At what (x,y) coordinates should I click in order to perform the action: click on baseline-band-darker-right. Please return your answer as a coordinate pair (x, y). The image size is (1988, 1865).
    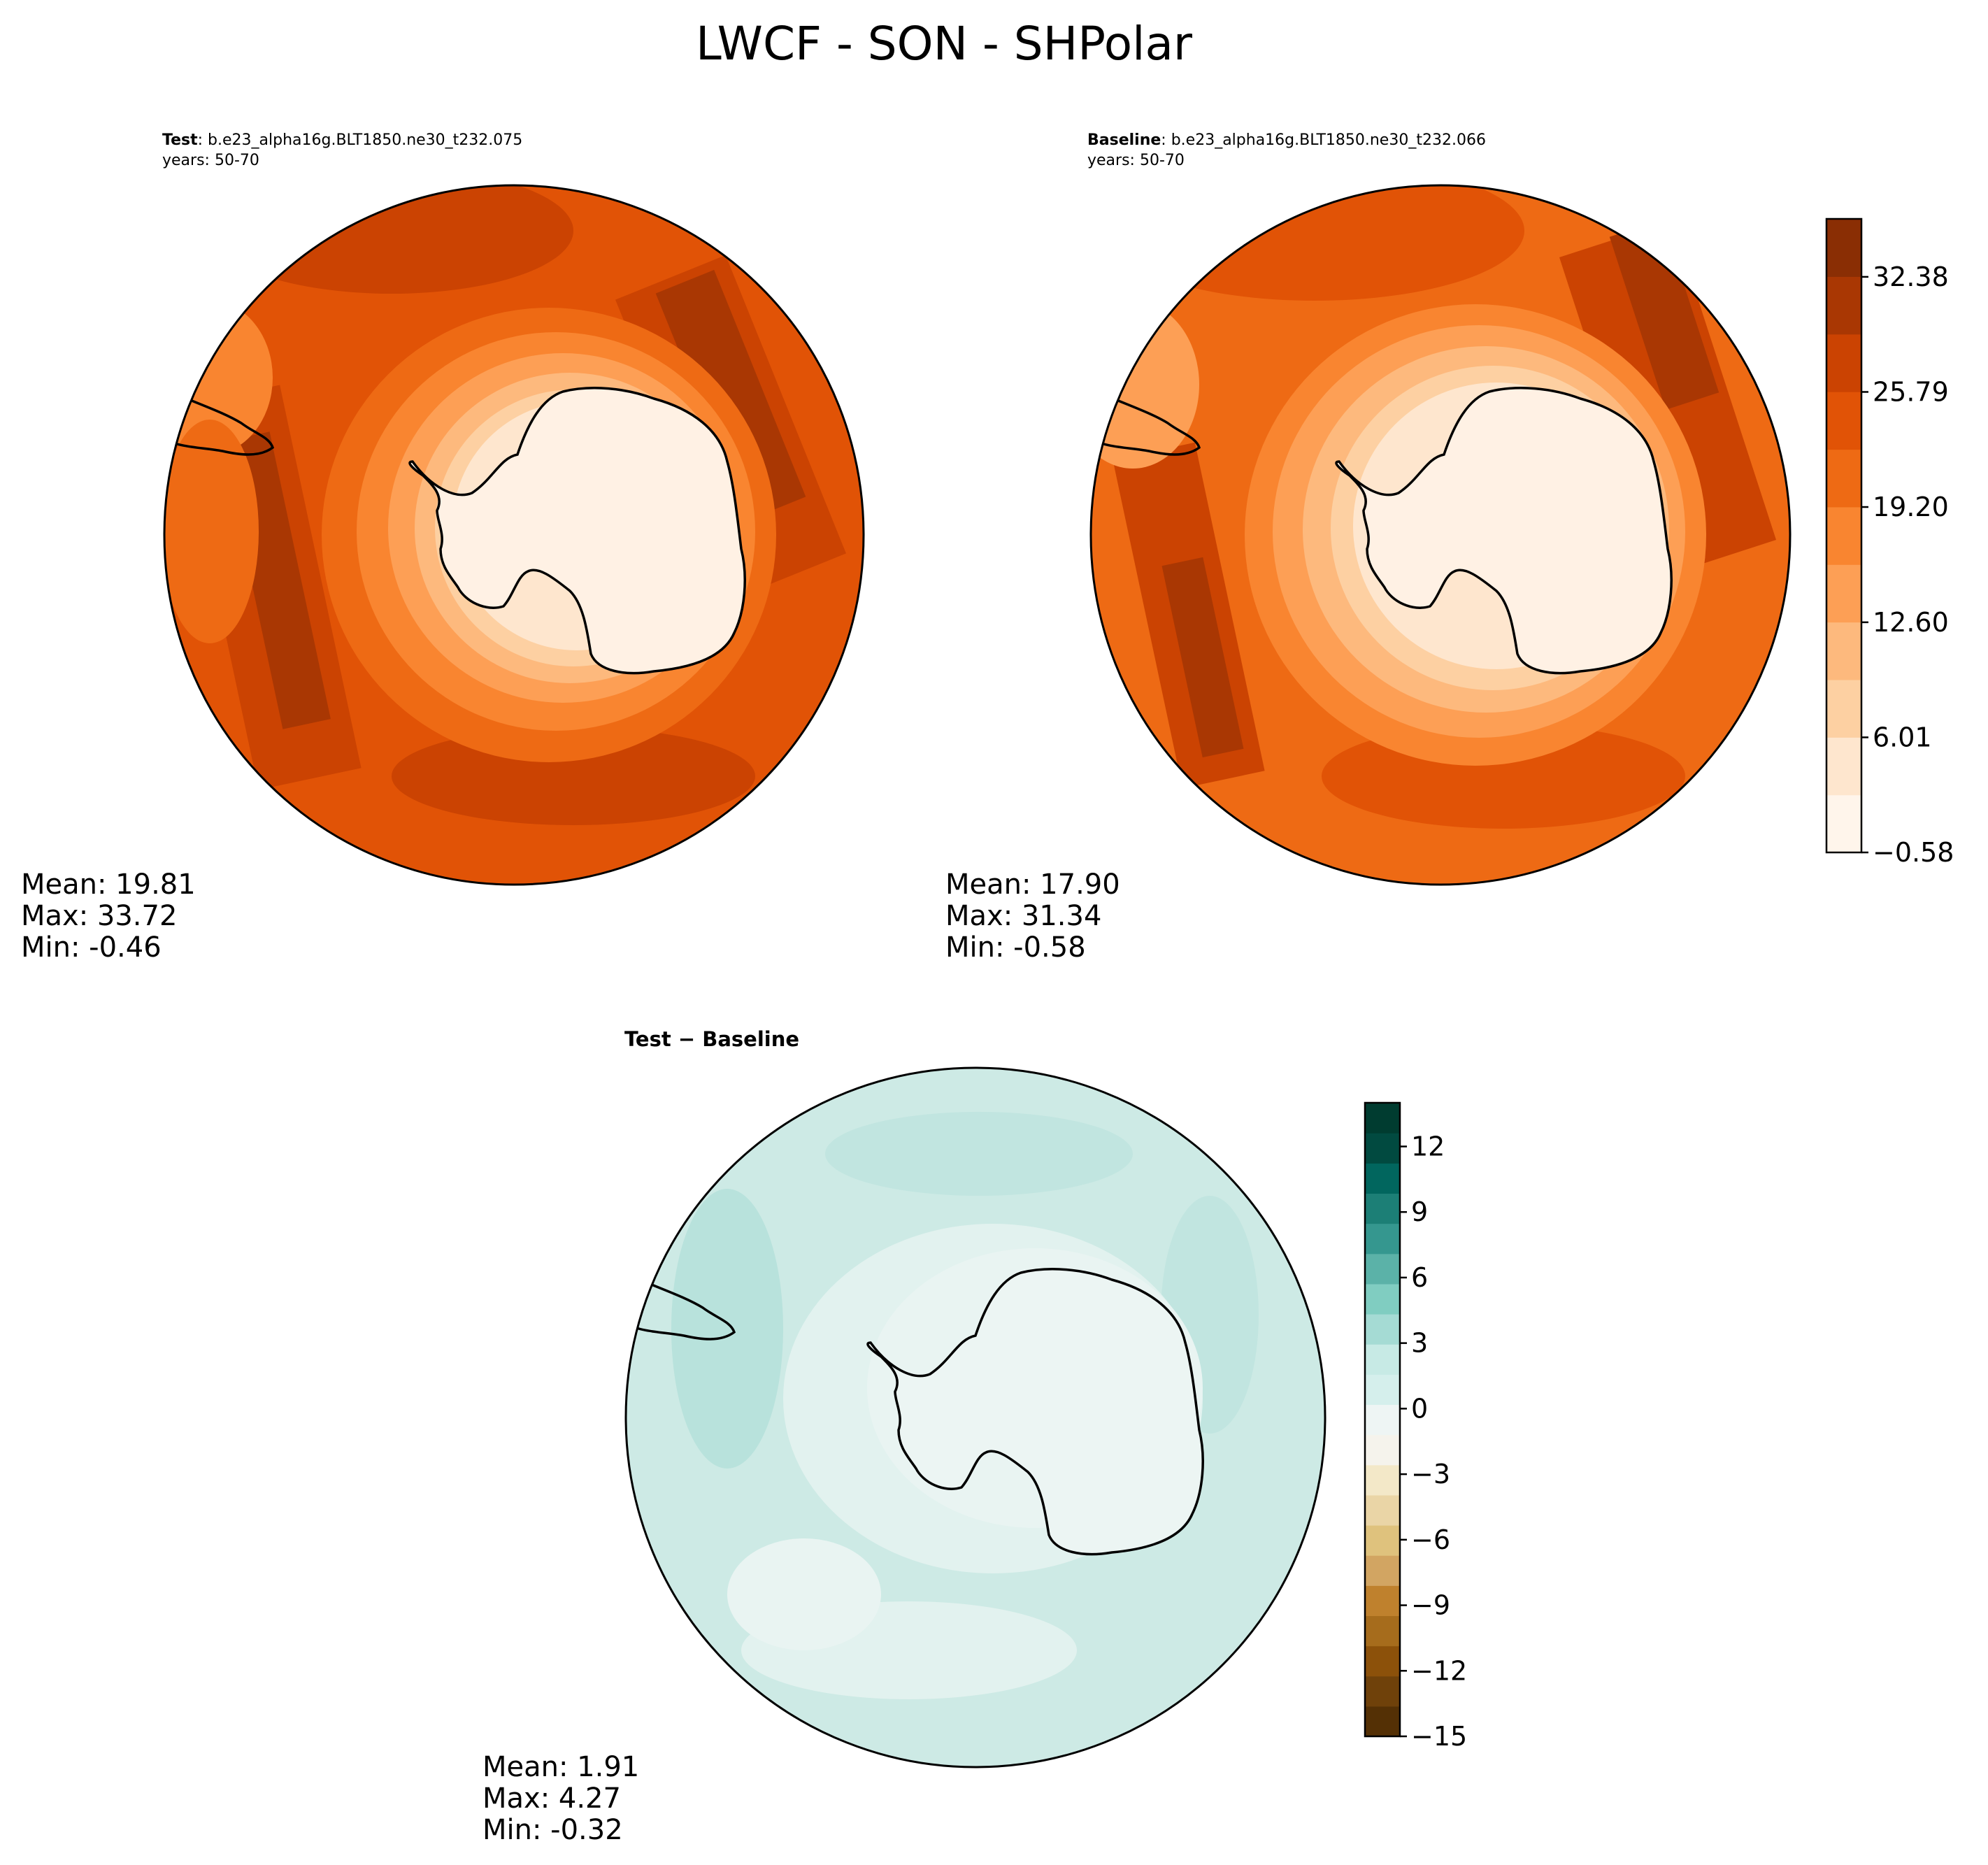
    Looking at the image, I should click on (1664, 315).